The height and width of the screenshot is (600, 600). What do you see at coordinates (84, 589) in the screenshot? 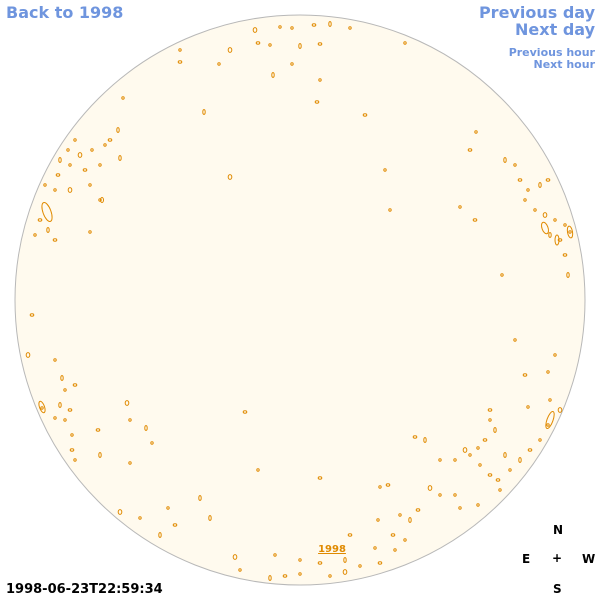
I see `timestamp: 1998-06-23T22:59:34` at bounding box center [84, 589].